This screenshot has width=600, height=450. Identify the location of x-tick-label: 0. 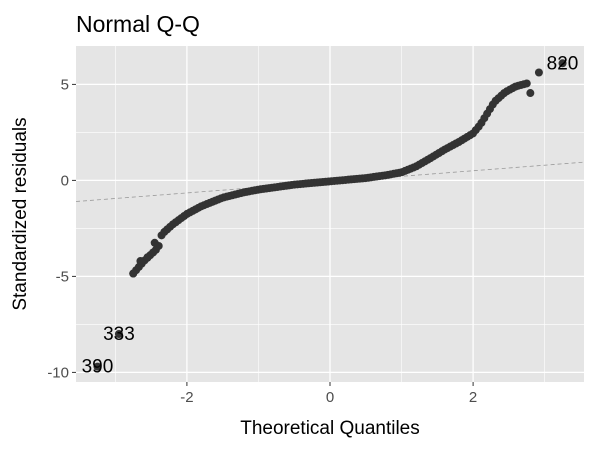
(330, 397).